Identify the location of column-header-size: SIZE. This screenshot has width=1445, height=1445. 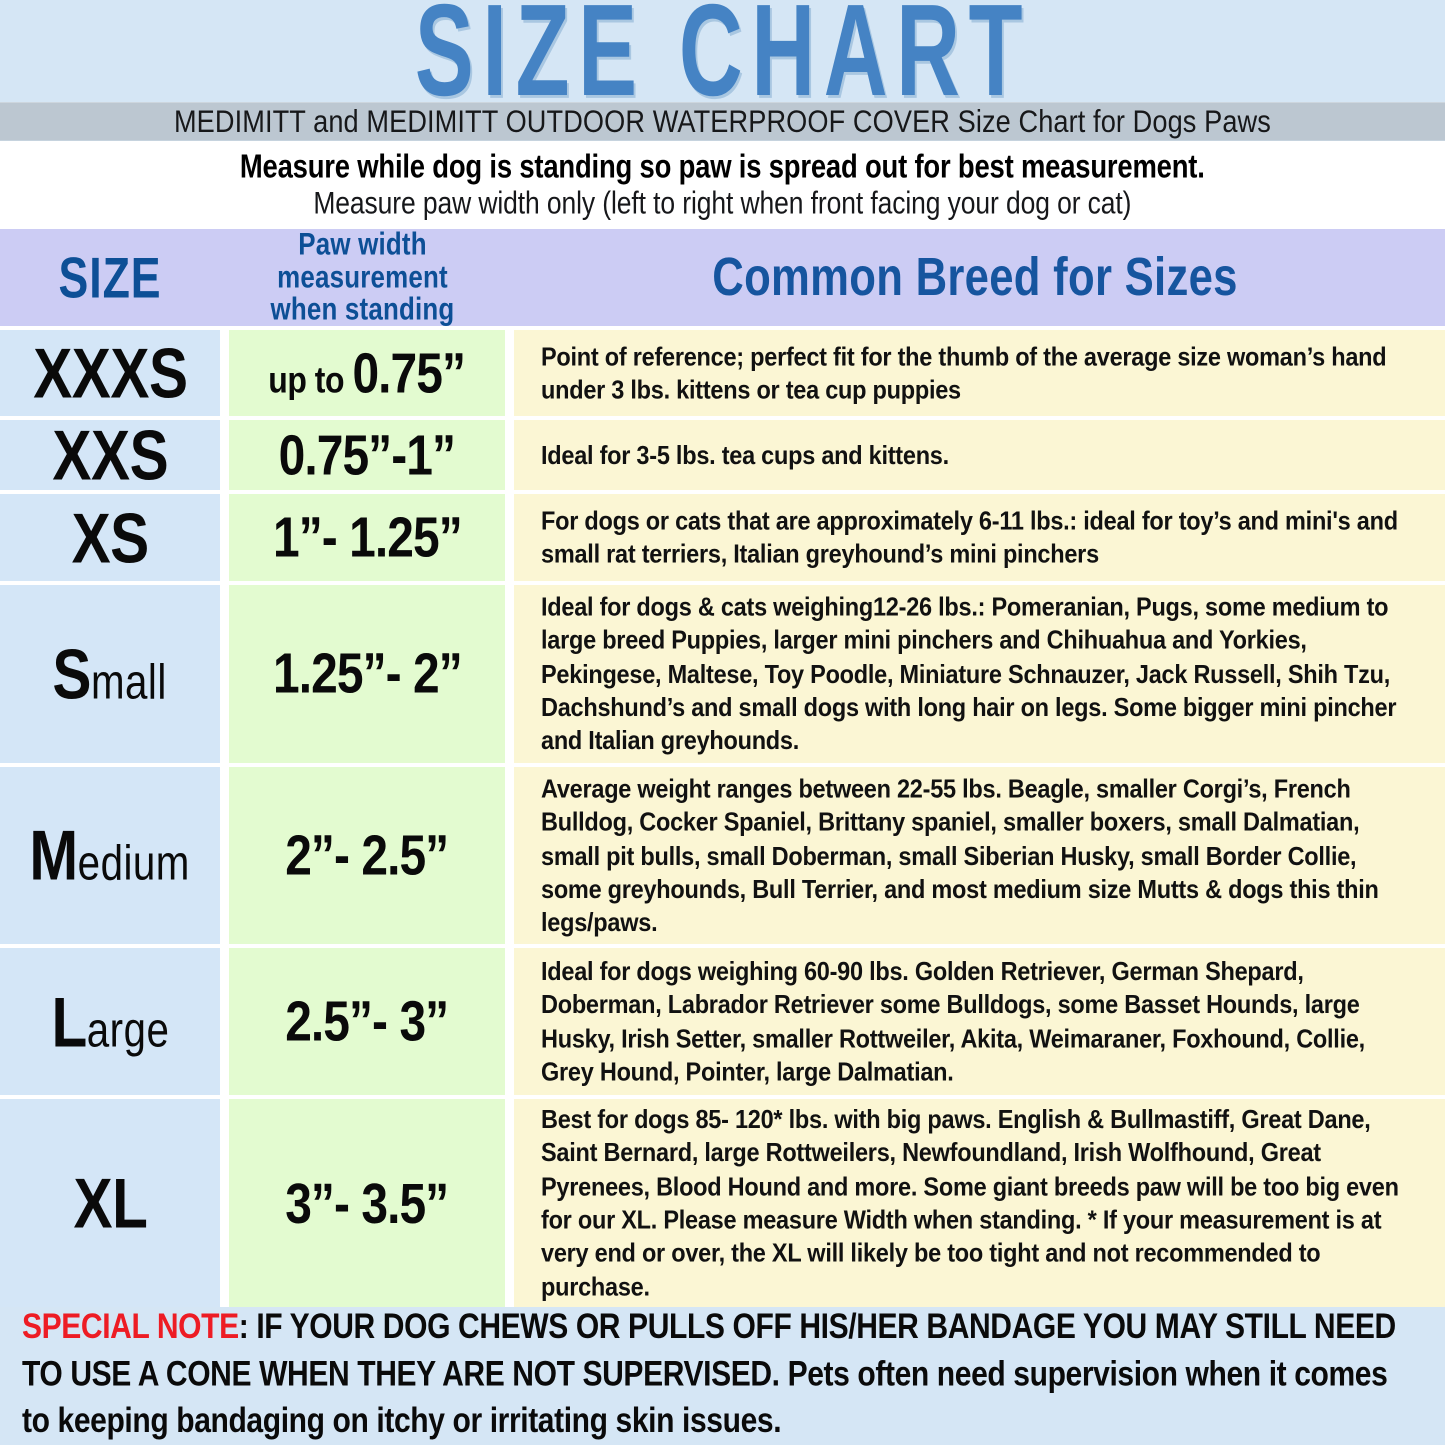
(110, 277).